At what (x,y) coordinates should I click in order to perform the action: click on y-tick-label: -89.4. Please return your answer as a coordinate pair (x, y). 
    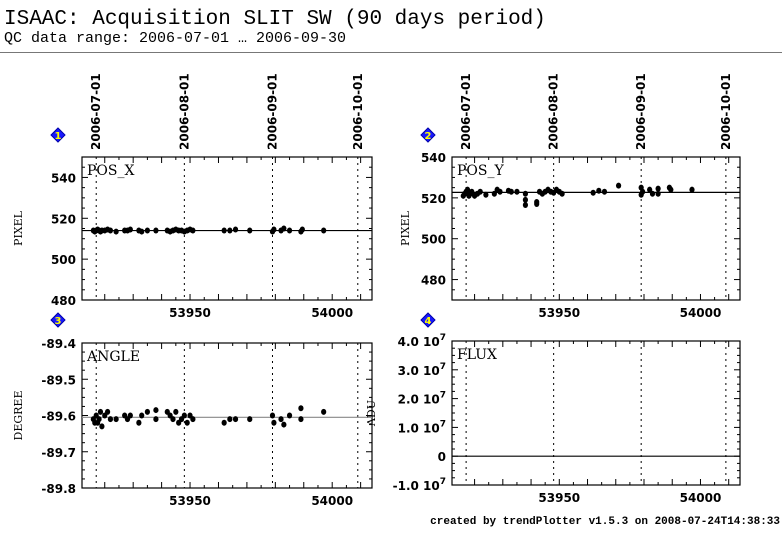
    Looking at the image, I should click on (58, 344).